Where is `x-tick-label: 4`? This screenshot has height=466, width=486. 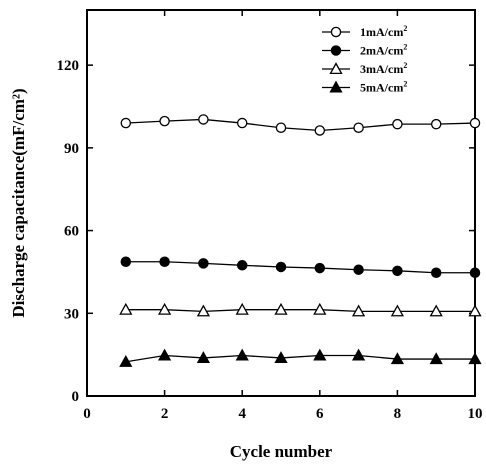
x-tick-label: 4 is located at coordinates (242, 414).